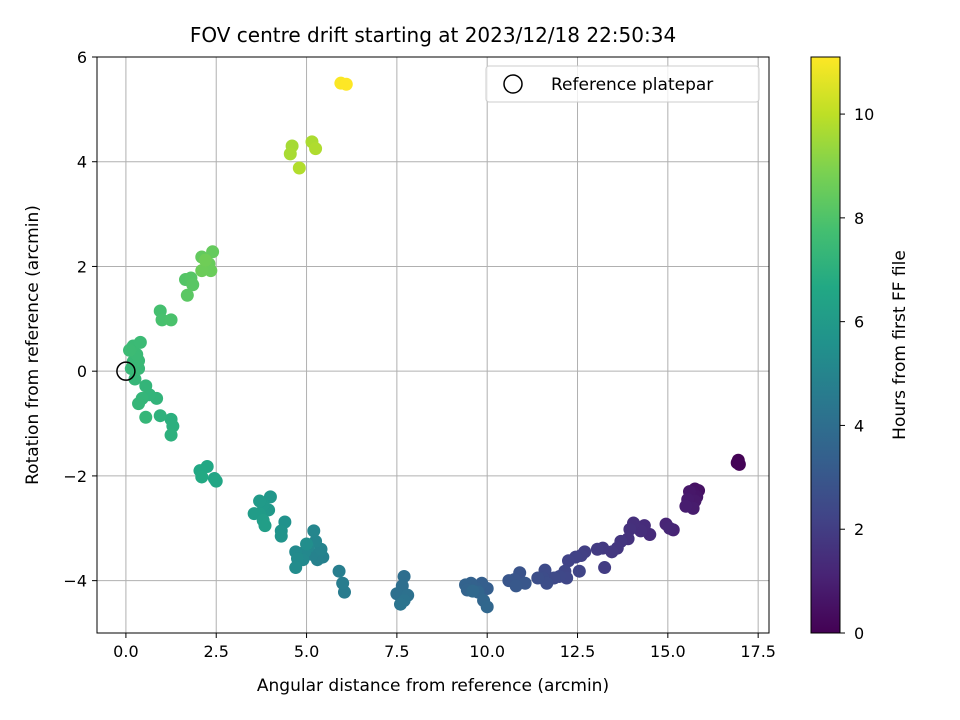 This screenshot has height=720, width=960. Describe the element at coordinates (632, 85) in the screenshot. I see `legend-entry-reference: Reference platepar` at that location.